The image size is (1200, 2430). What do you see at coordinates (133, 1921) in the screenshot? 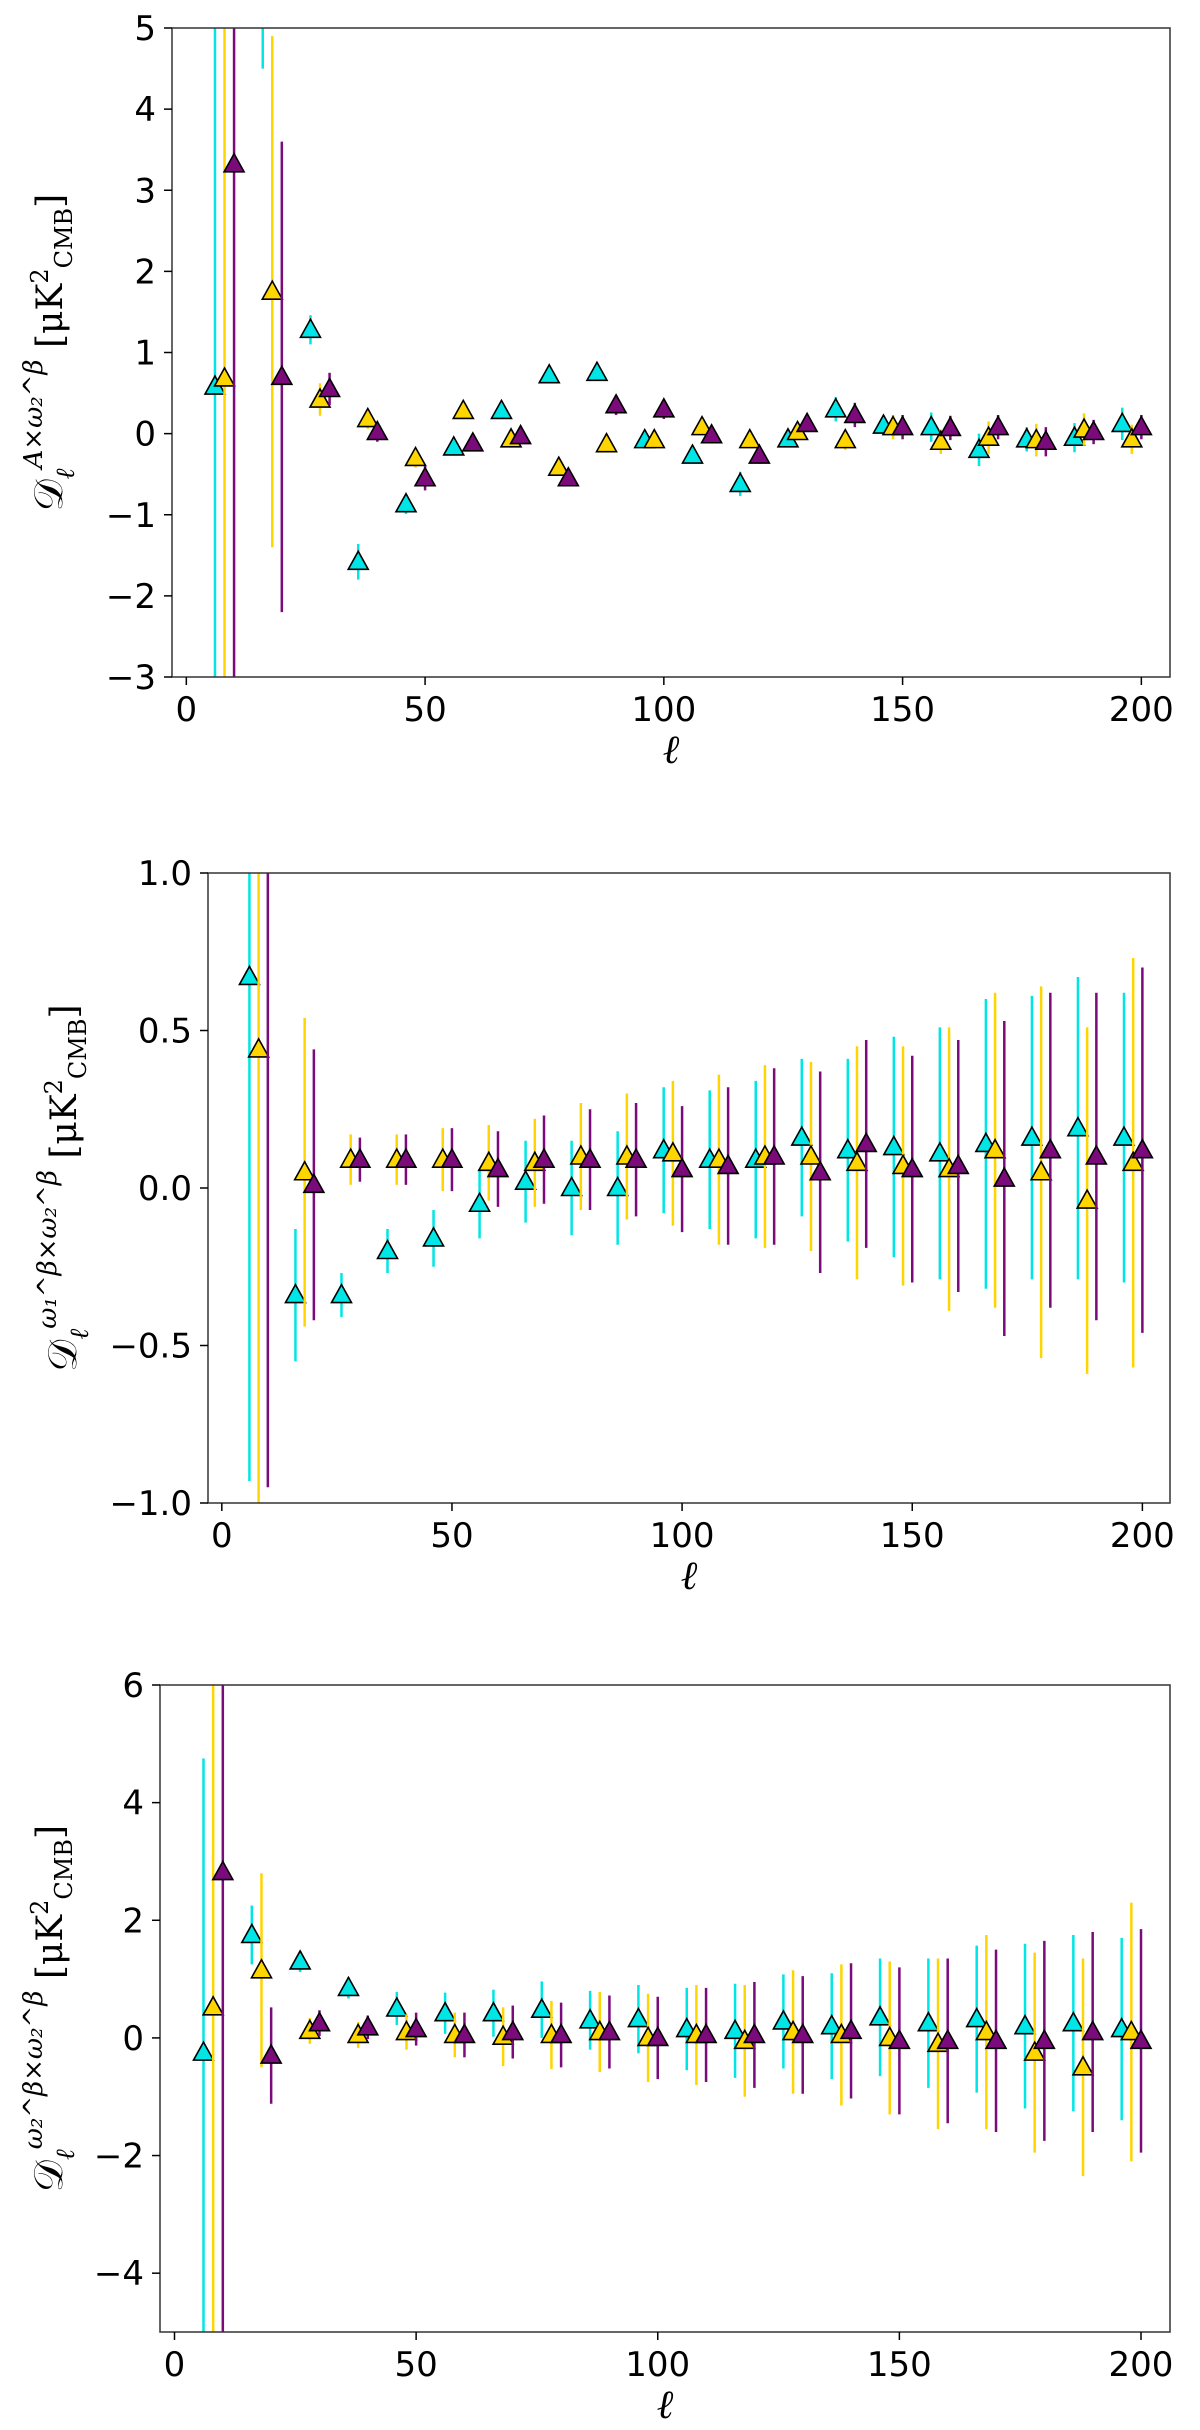
I see `y-tick-label: 2` at bounding box center [133, 1921].